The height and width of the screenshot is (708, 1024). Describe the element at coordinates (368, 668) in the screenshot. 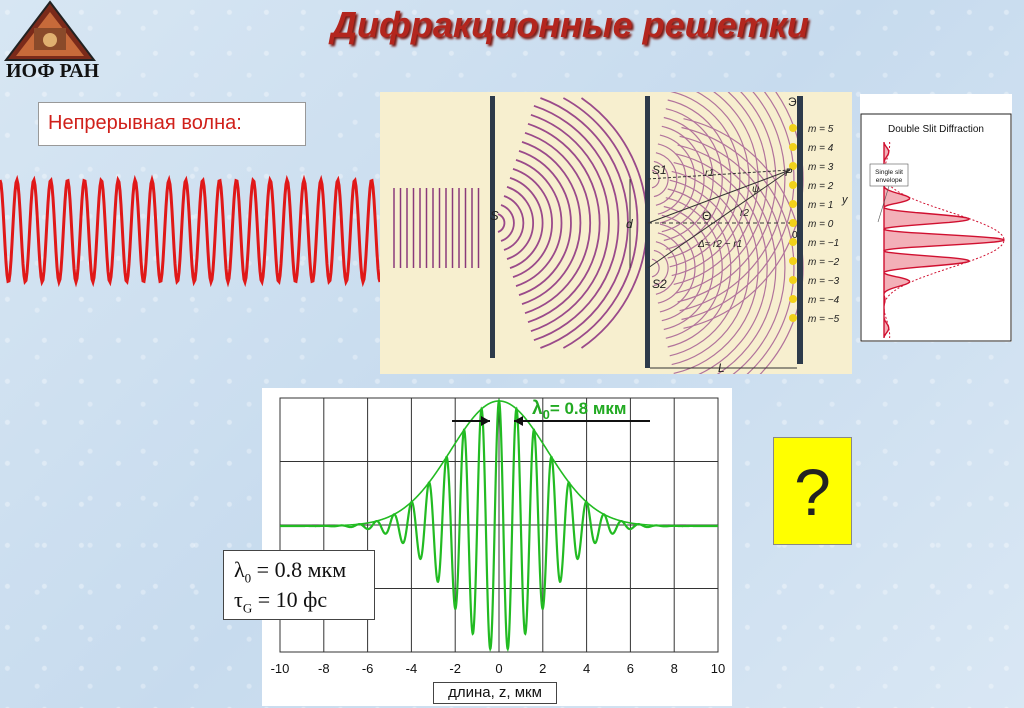

I see `x-tick-label: -6` at that location.